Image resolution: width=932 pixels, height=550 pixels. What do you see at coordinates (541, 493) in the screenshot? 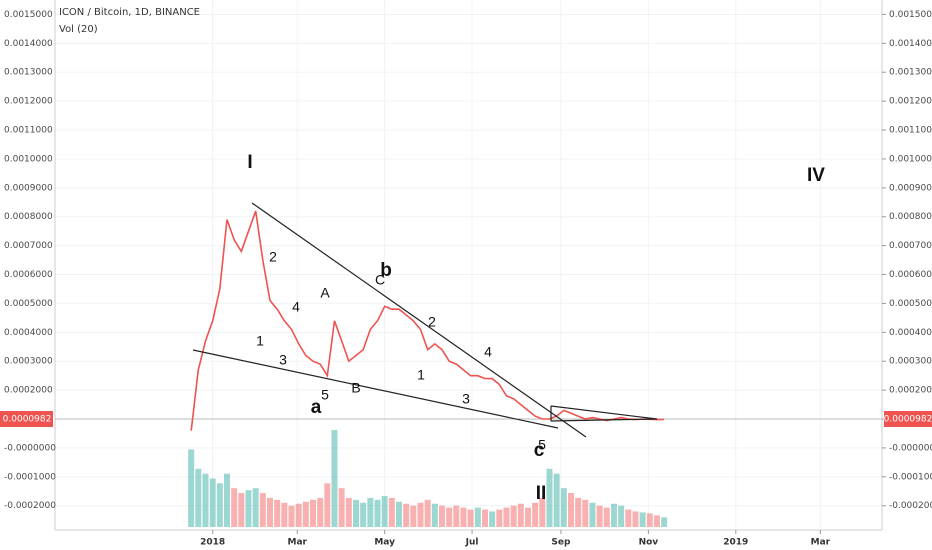
I see `wave-label: II` at bounding box center [541, 493].